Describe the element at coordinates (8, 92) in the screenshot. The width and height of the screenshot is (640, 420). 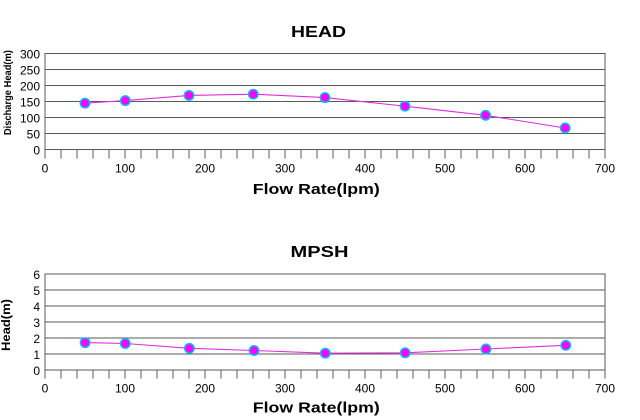
I see `svg-text: Discharge Head(m)` at that location.